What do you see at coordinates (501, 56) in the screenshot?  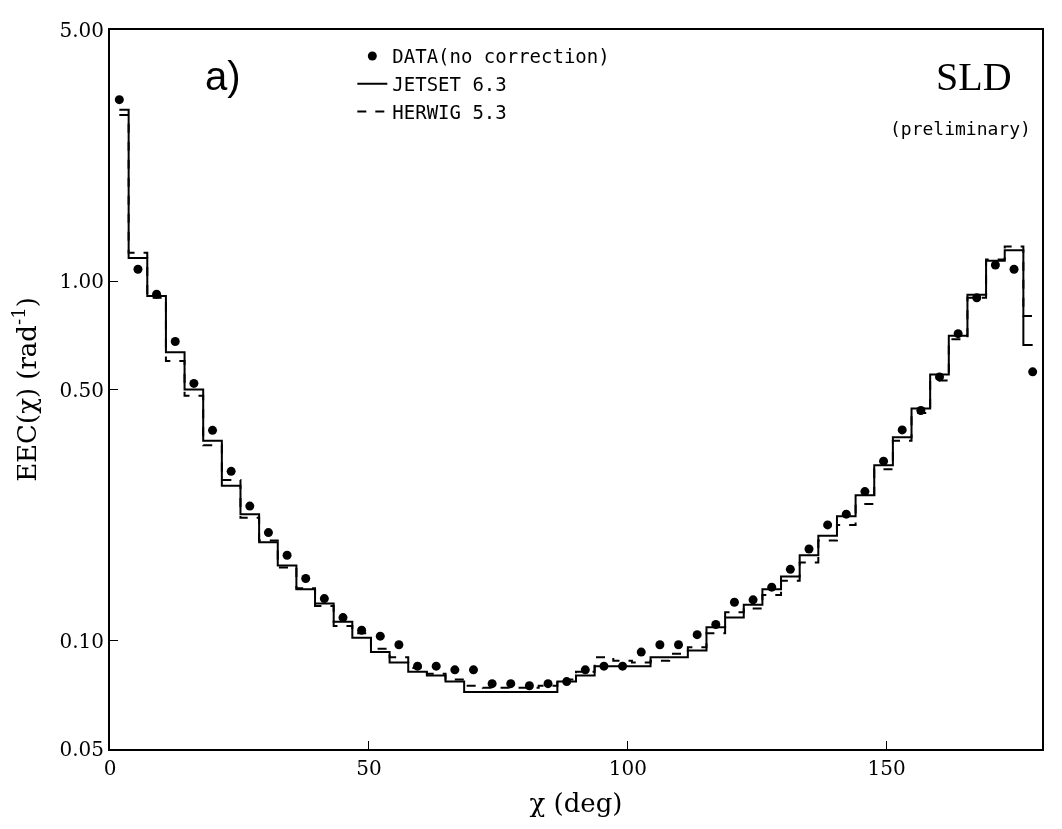 I see `legend-label: DATA(no correction)` at bounding box center [501, 56].